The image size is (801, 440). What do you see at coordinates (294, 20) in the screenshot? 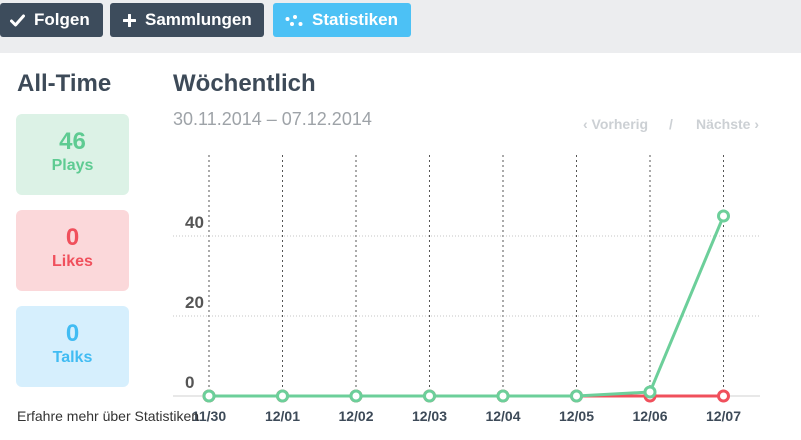
I see `scatter-icon` at bounding box center [294, 20].